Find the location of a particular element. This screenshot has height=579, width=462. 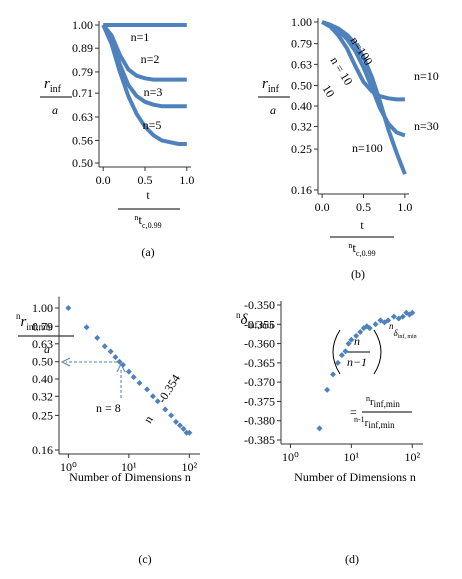

series-label: n=2 is located at coordinates (150, 59).